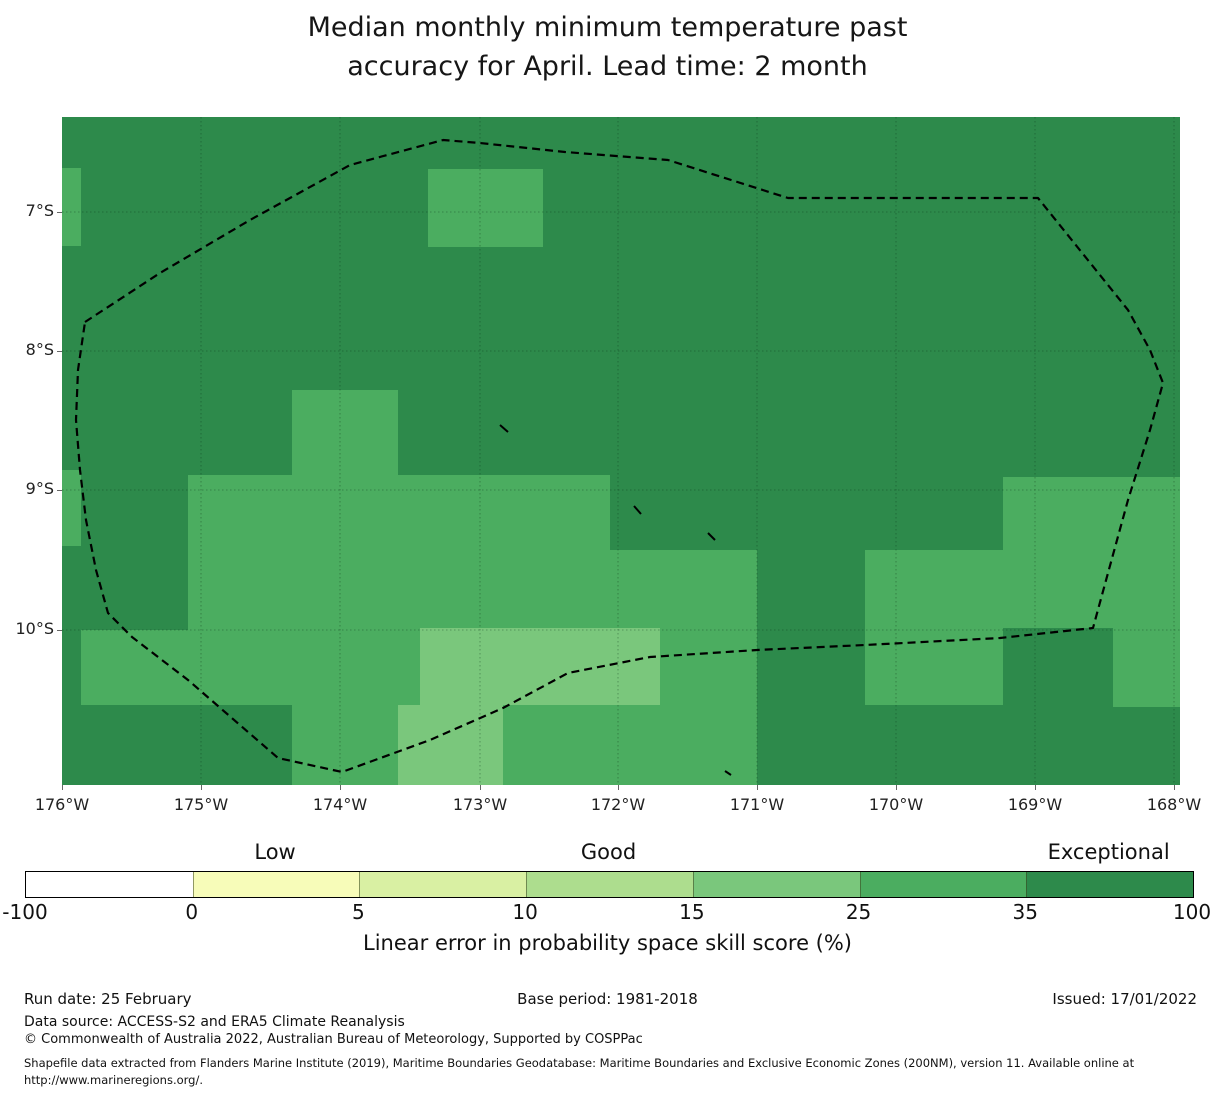 This screenshot has height=1095, width=1215. Describe the element at coordinates (192, 912) in the screenshot. I see `colorbar-tick-label: 0` at that location.